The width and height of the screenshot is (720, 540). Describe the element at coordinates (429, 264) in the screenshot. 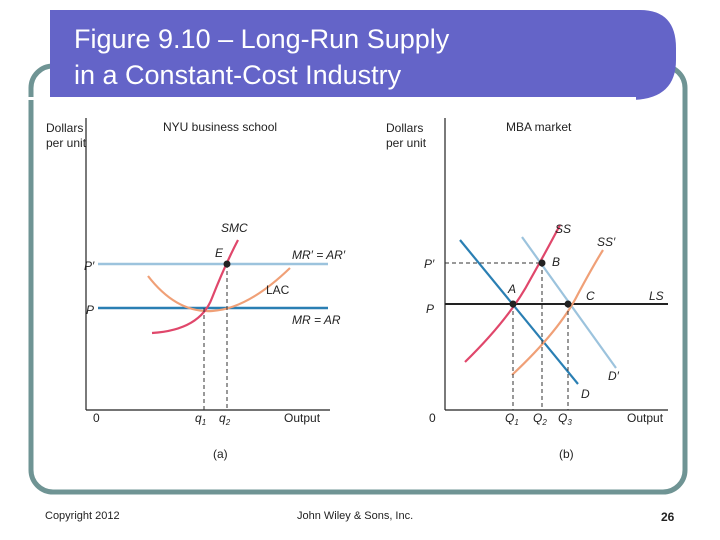

I see `panel-b-price-high: P′` at that location.